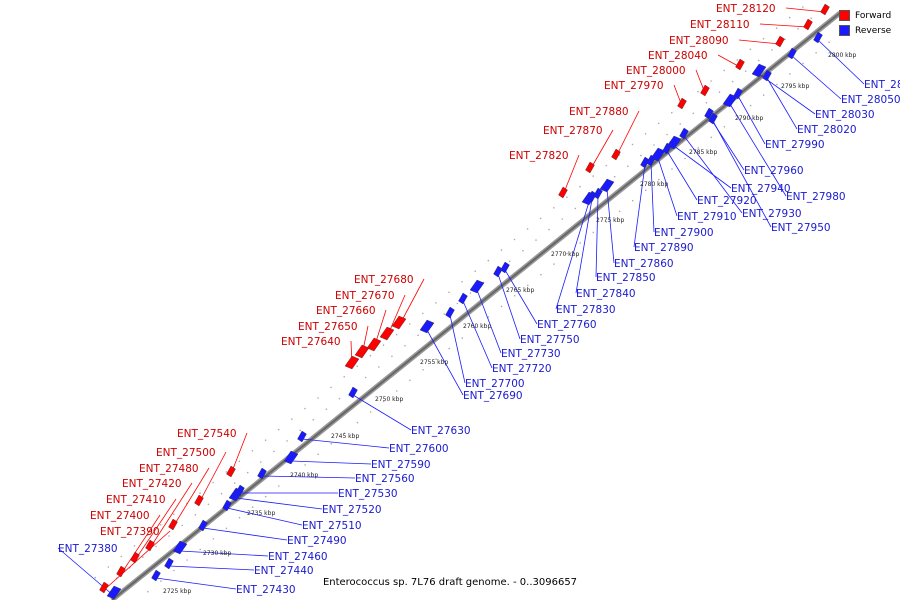 The height and width of the screenshot is (600, 900). Describe the element at coordinates (873, 15) in the screenshot. I see `legend-forward-label: Forward` at that location.